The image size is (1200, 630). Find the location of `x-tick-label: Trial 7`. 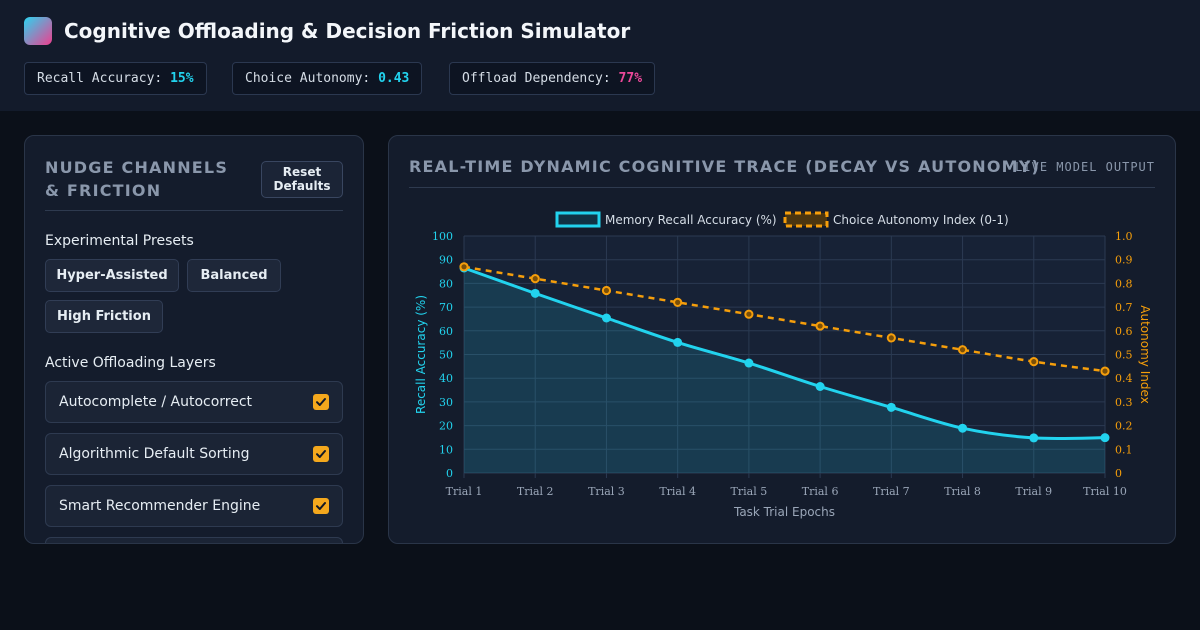

x-tick-label: Trial 7 is located at coordinates (891, 491).